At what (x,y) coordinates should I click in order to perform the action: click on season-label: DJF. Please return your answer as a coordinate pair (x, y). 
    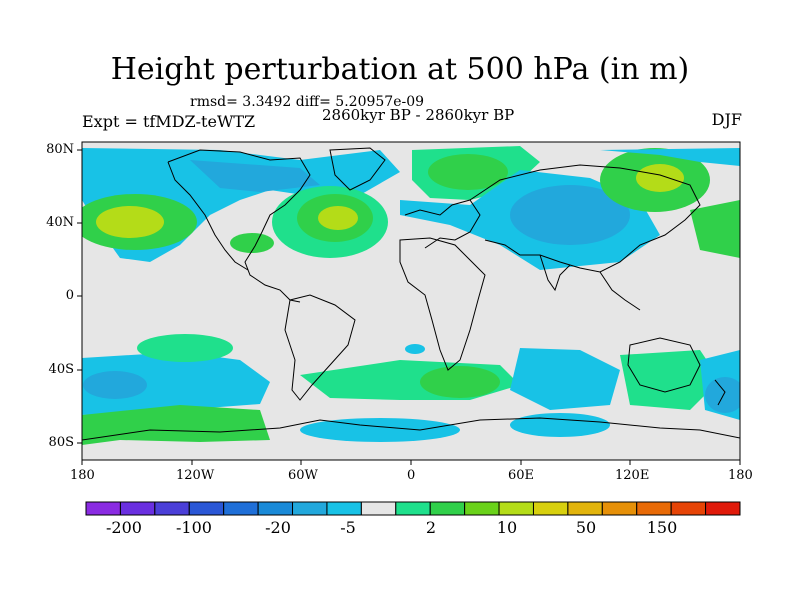
    Looking at the image, I should click on (726, 119).